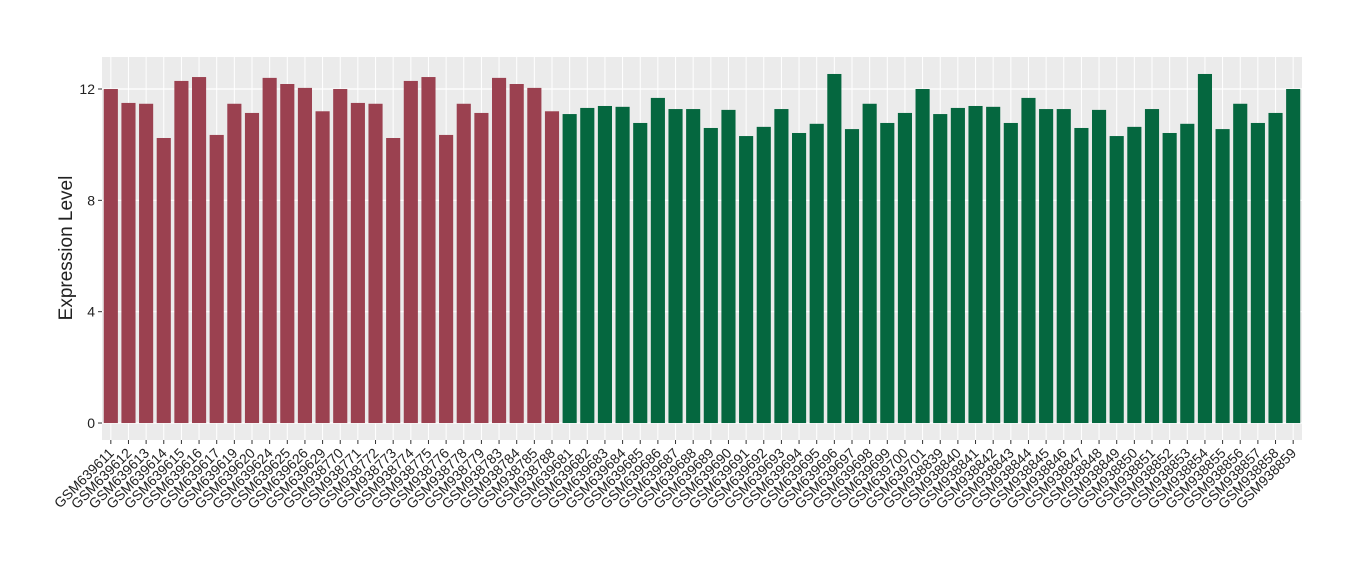 This screenshot has width=1360, height=580. I want to click on y-axis-title: Expression Level, so click(66, 248).